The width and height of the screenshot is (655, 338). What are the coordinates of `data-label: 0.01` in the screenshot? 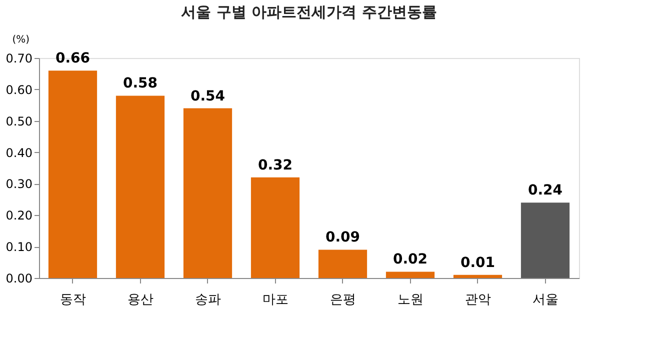 It's located at (478, 262).